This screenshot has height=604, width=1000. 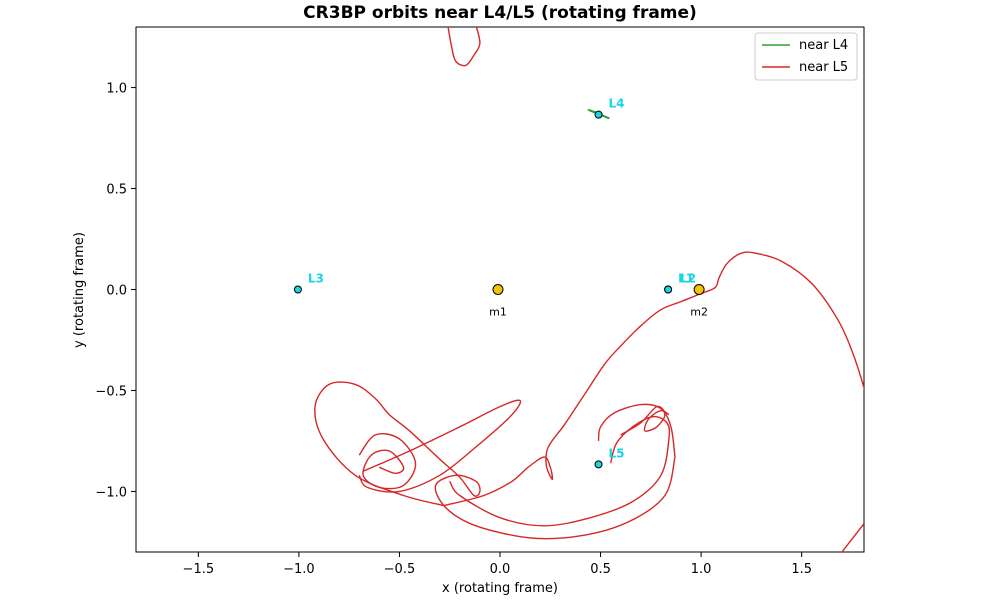 I want to click on l3-label: L3, so click(x=316, y=279).